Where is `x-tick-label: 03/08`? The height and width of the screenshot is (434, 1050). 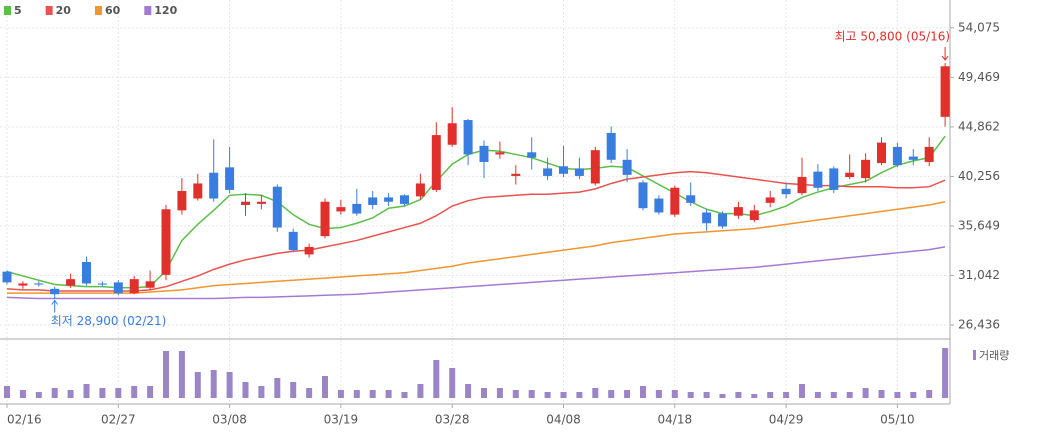
x-tick-label: 03/08 is located at coordinates (229, 420).